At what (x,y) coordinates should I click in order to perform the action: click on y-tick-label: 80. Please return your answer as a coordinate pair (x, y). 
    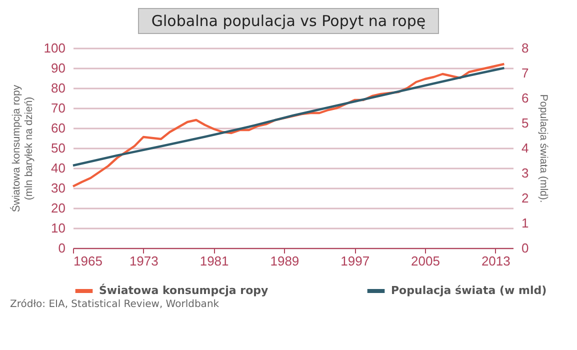
    Looking at the image, I should click on (58, 88).